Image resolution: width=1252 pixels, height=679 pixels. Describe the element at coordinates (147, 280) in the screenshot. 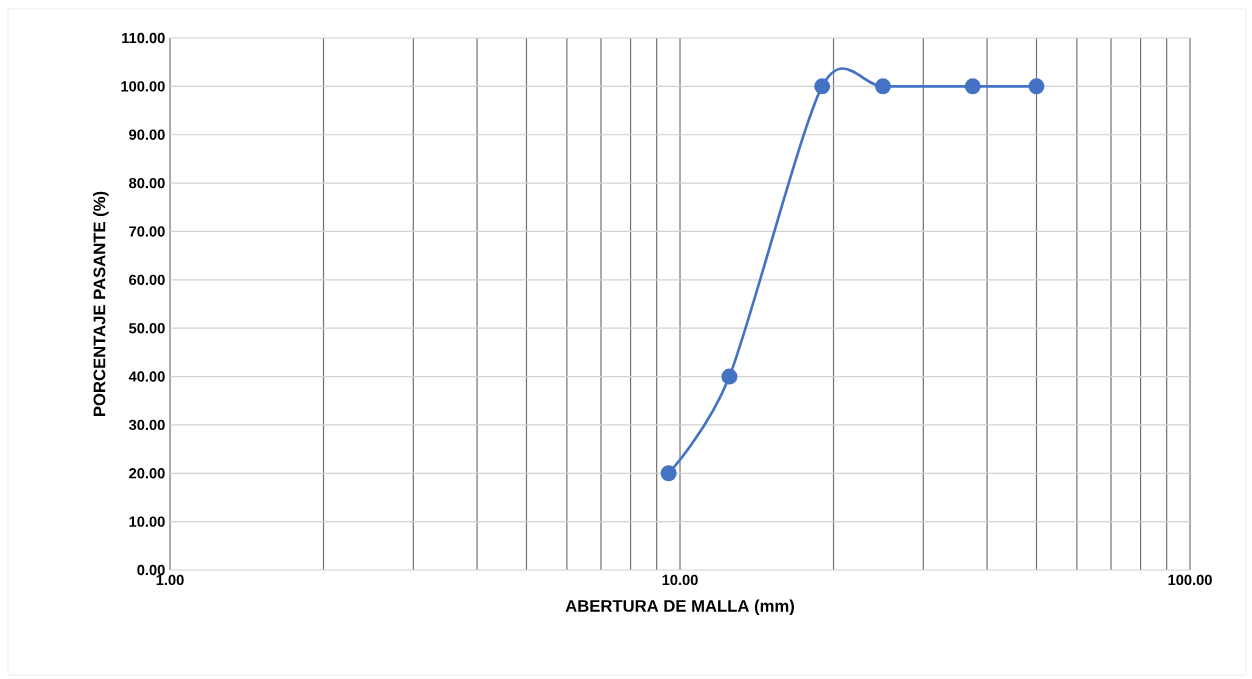

I see `y-tick-label: 60.00` at that location.